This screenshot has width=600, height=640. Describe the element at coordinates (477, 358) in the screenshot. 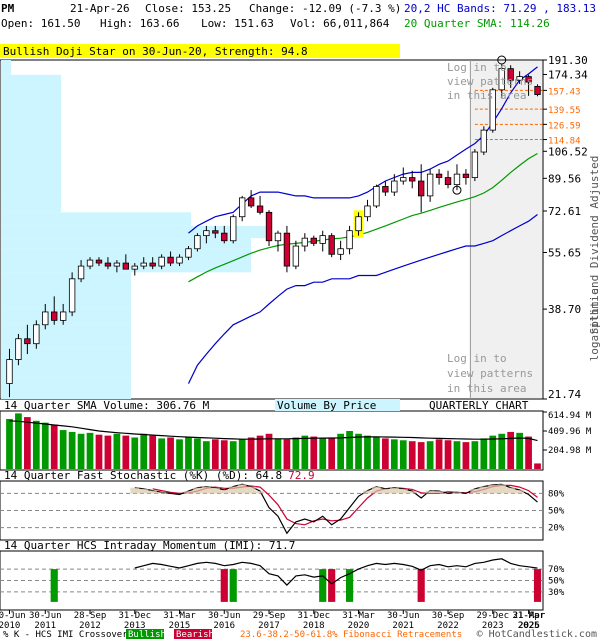

I see `watermark-bottom-1: Log in to` at that location.